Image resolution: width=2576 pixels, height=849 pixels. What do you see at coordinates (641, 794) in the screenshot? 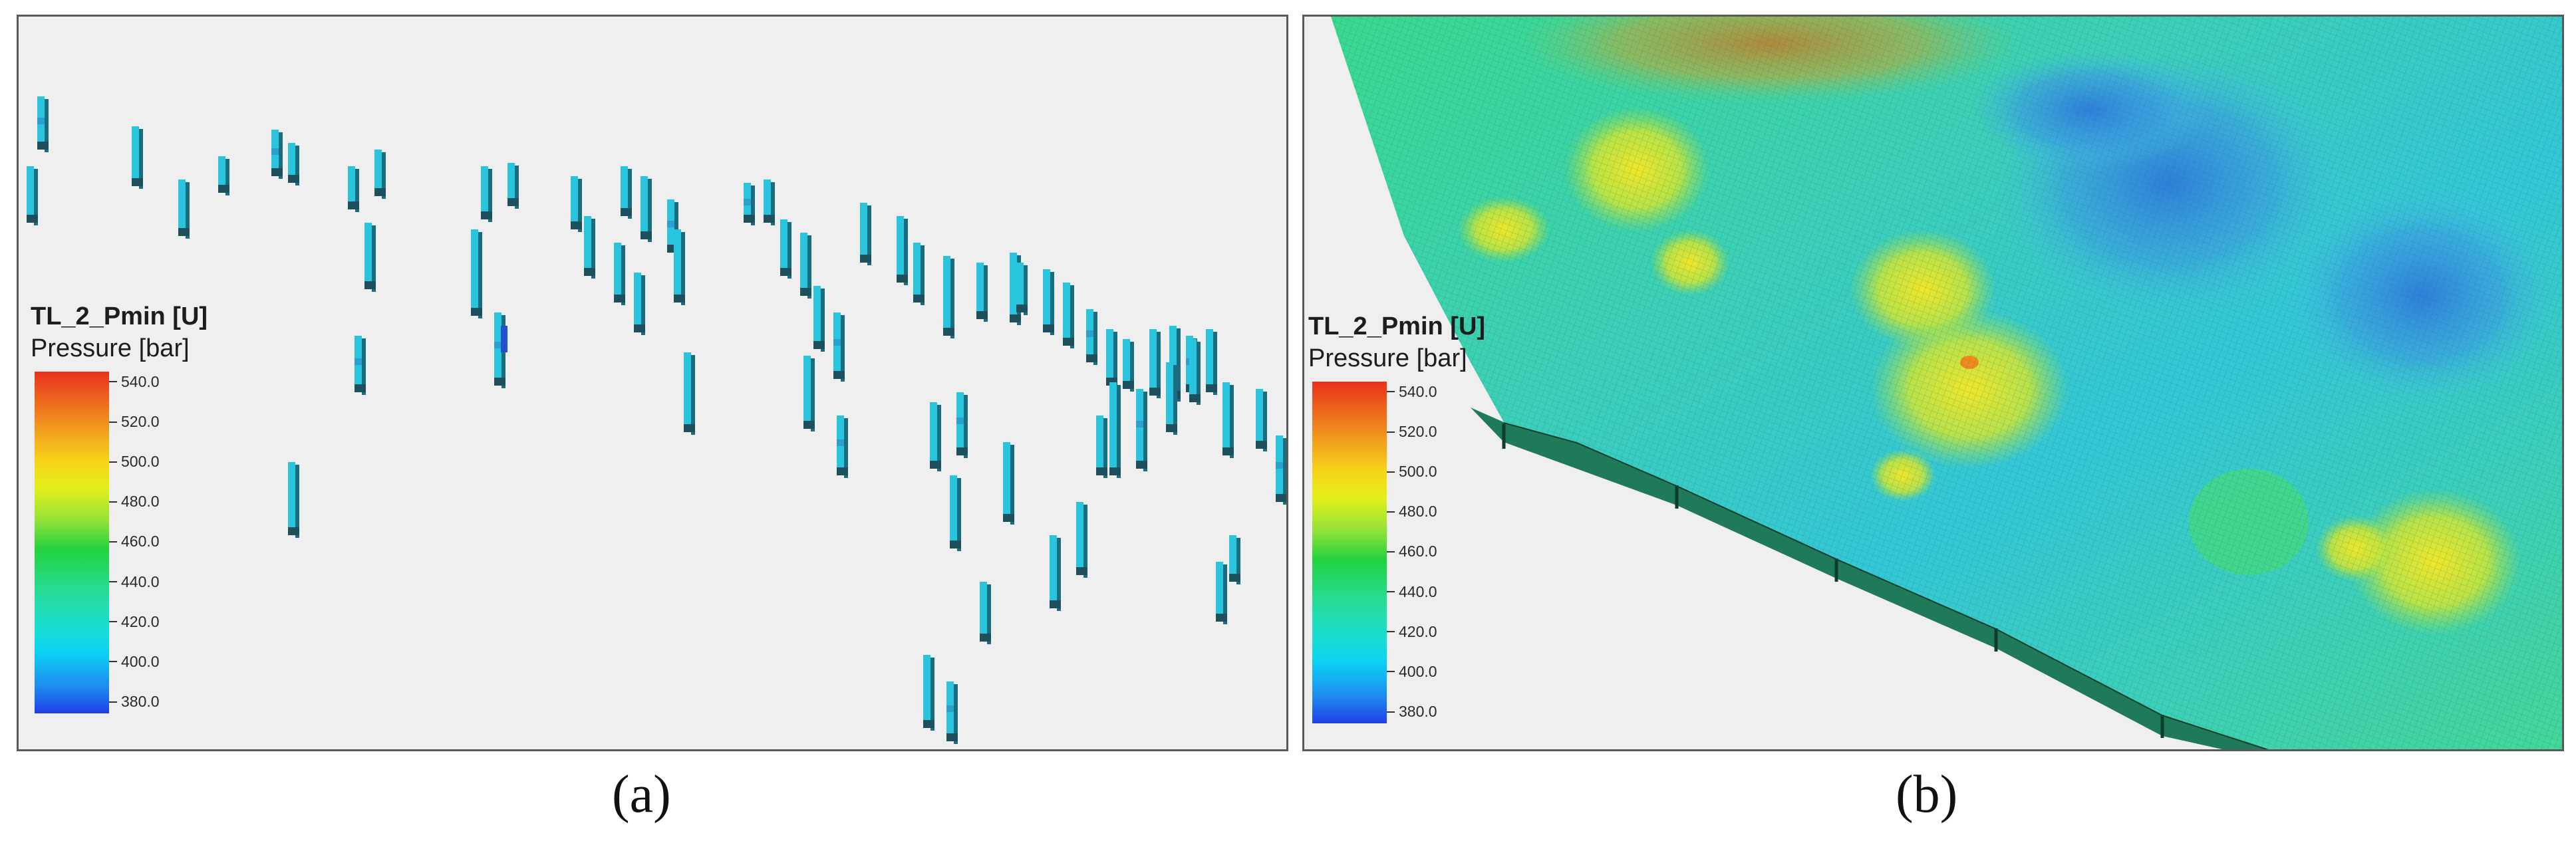
I see `caption-a: (a)` at bounding box center [641, 794].